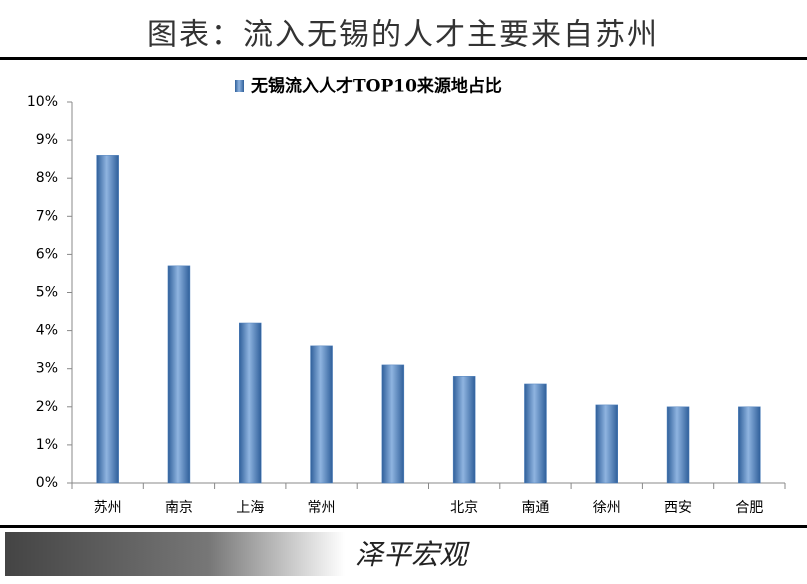 The image size is (807, 584). What do you see at coordinates (47, 369) in the screenshot?
I see `y-tick-label: 3%` at bounding box center [47, 369].